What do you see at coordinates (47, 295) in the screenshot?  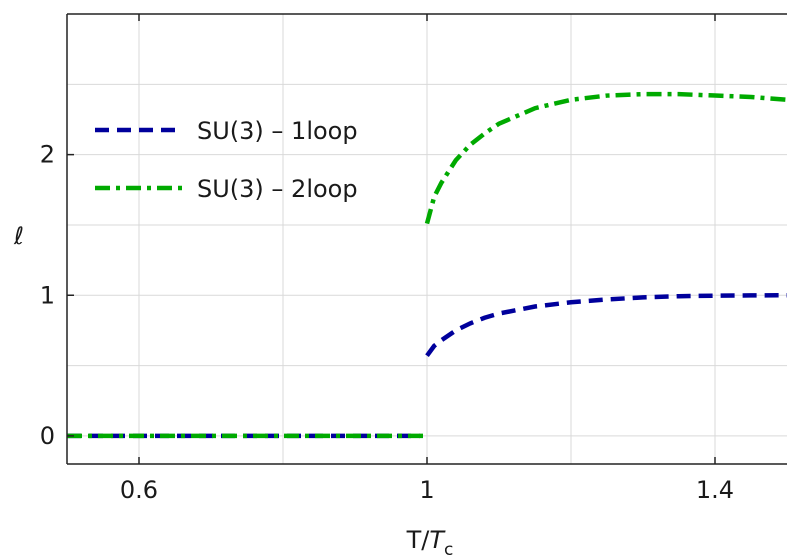 I see `y-tick-label: 1` at bounding box center [47, 295].